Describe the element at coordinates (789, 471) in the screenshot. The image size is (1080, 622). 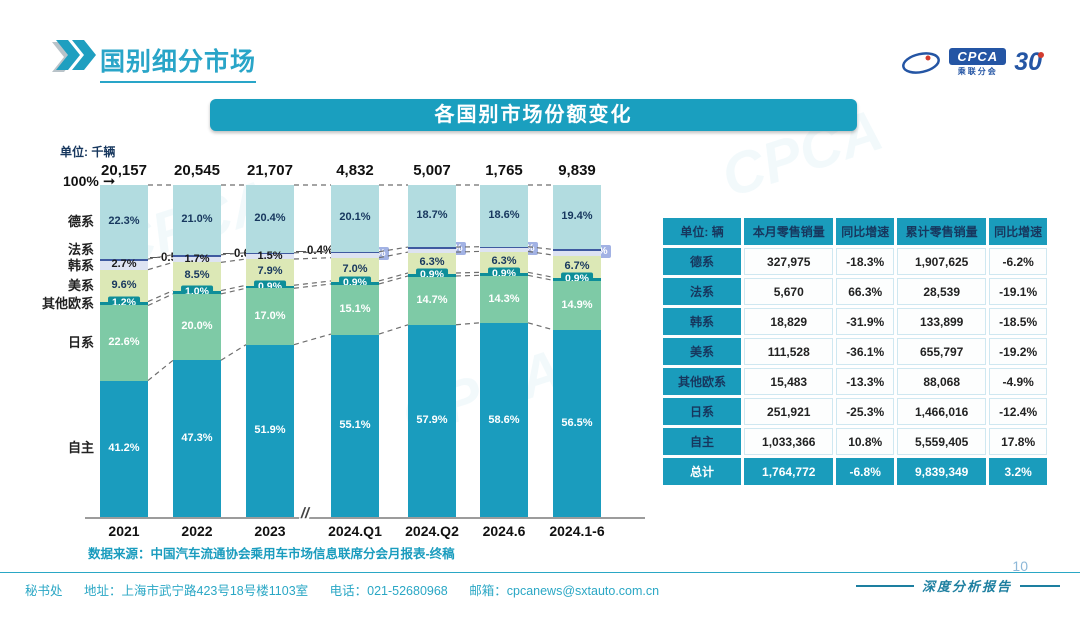
I see `value-cell: 1,764,772` at that location.